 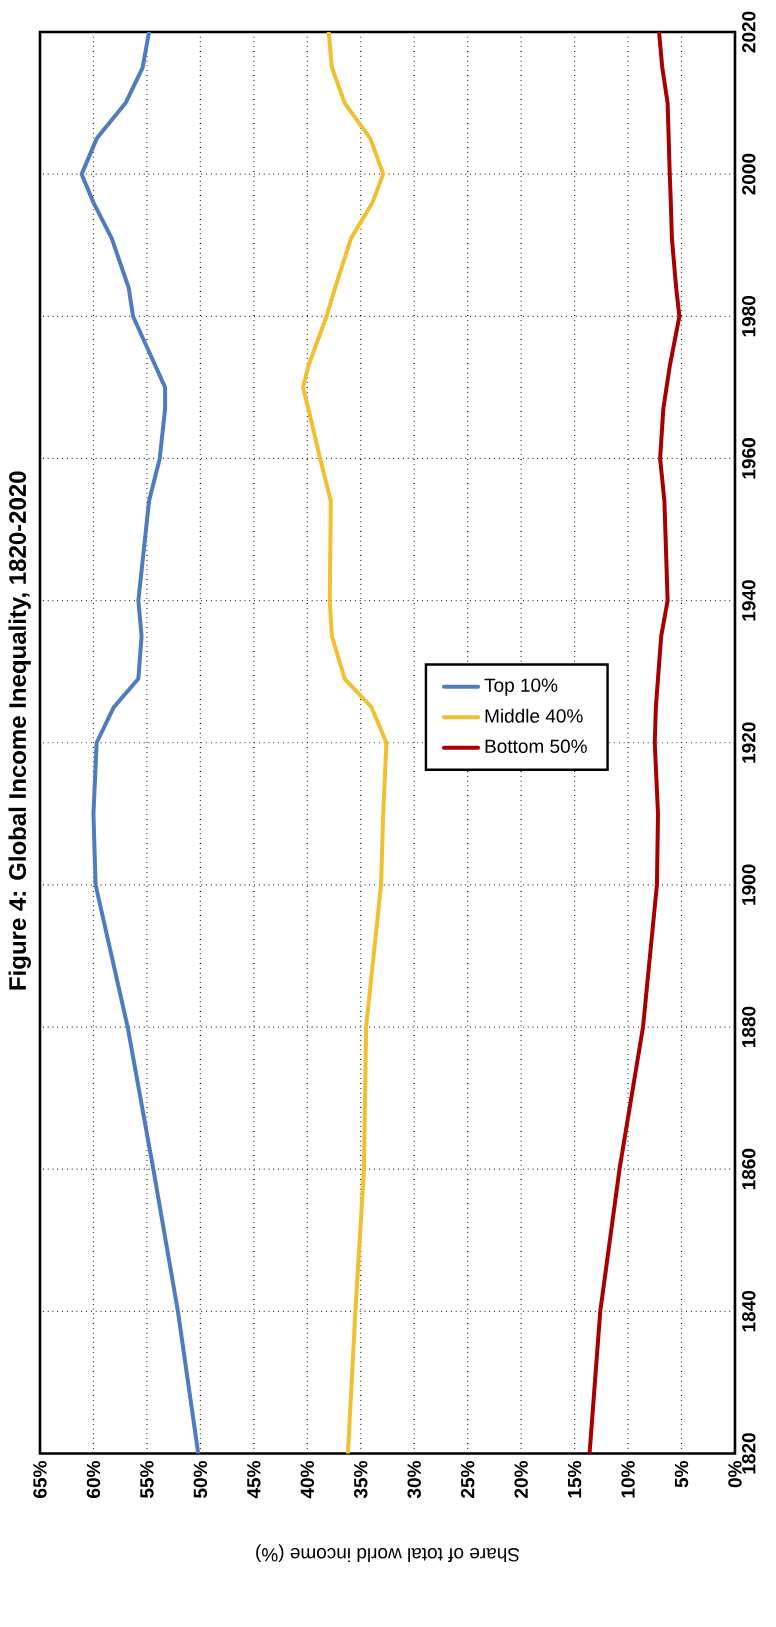 What do you see at coordinates (749, 1026) in the screenshot?
I see `y-tick-label: 1880` at bounding box center [749, 1026].